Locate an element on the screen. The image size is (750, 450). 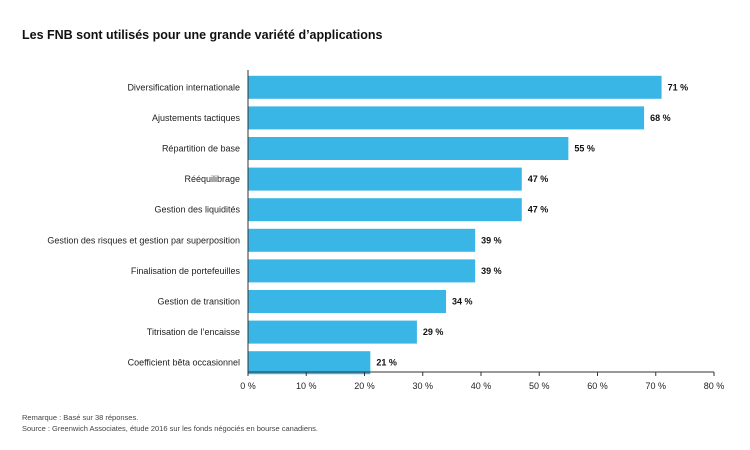
x-tick-label: 10 % is located at coordinates (306, 386).